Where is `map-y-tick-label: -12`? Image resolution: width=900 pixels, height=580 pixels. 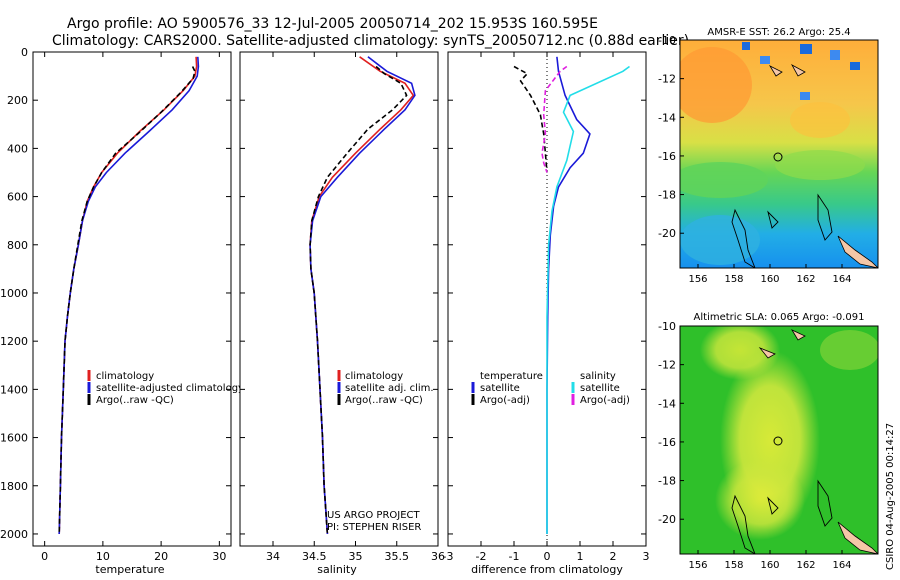 map-y-tick-label: -12 is located at coordinates (667, 365).